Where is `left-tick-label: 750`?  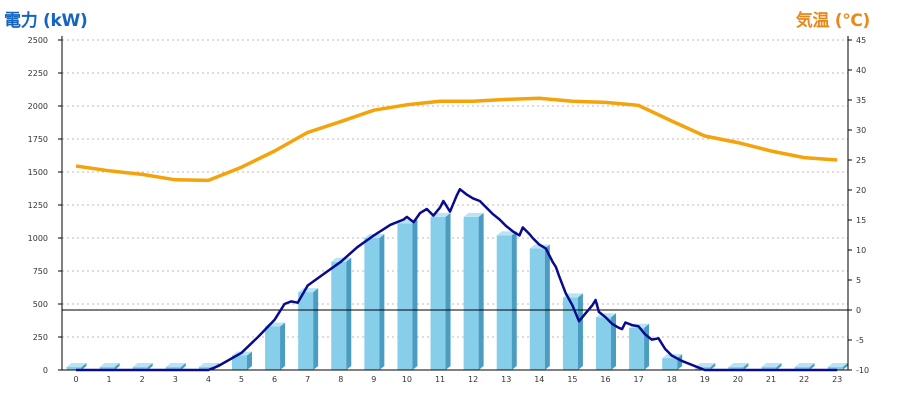
left-tick-label: 750 is located at coordinates (40, 271).